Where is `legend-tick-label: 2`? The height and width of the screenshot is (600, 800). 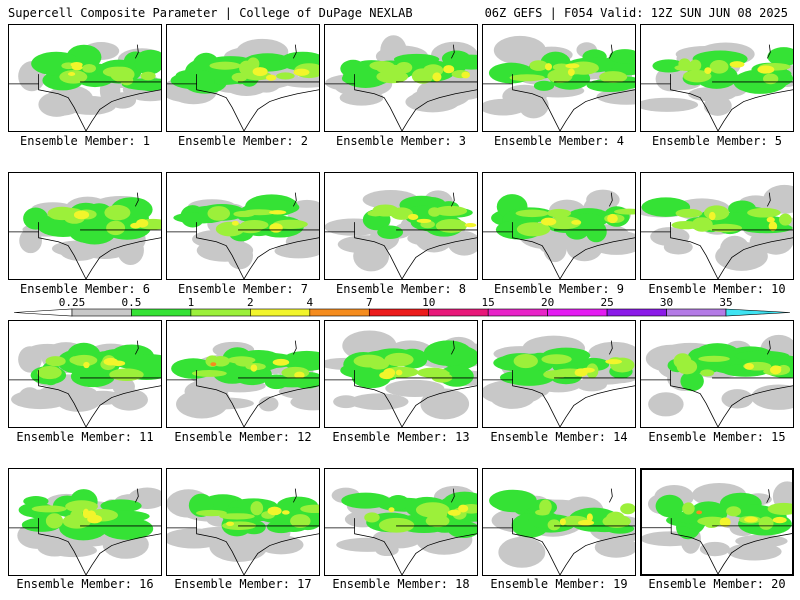 legend-tick-label: 2 is located at coordinates (250, 302).